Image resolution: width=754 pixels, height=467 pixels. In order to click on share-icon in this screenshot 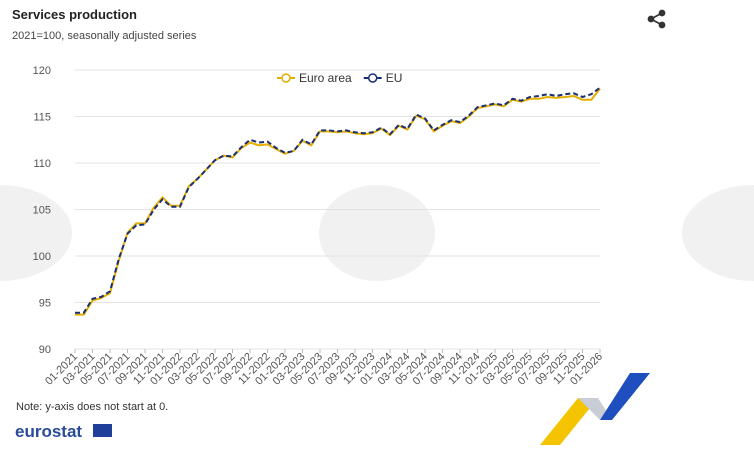, I will do `click(656, 19)`.